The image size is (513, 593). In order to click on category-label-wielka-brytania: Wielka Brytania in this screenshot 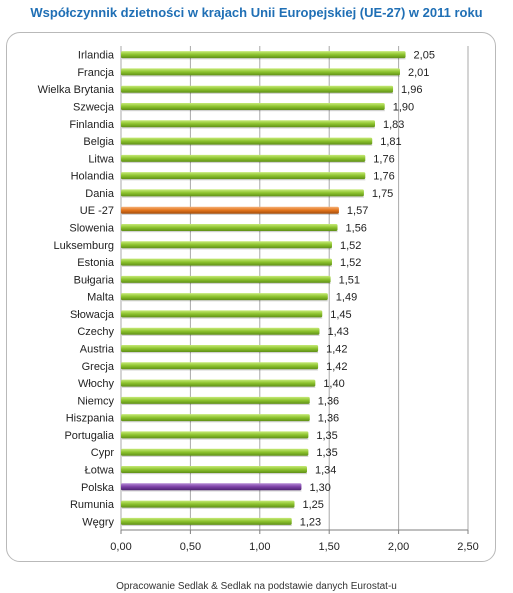, I will do `click(76, 90)`.